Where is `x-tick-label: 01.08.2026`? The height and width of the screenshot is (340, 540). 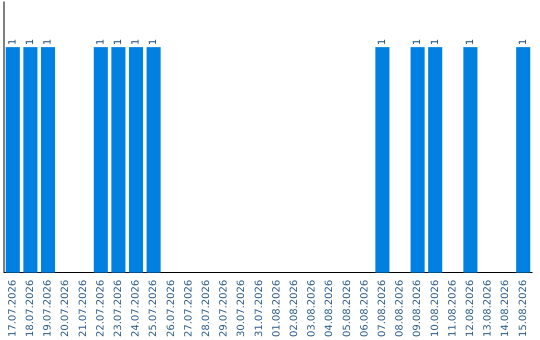
x-tick-label: 01.08.2026 is located at coordinates (276, 309).